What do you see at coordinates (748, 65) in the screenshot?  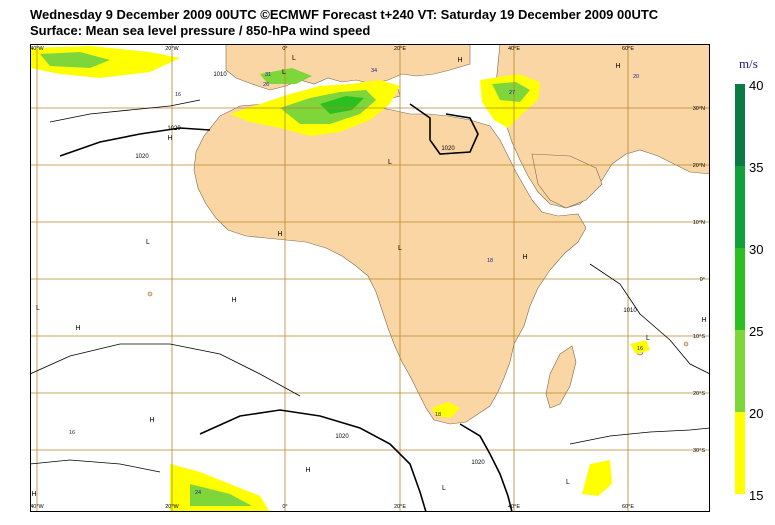 I see `legend-unit: m/s` at bounding box center [748, 65].